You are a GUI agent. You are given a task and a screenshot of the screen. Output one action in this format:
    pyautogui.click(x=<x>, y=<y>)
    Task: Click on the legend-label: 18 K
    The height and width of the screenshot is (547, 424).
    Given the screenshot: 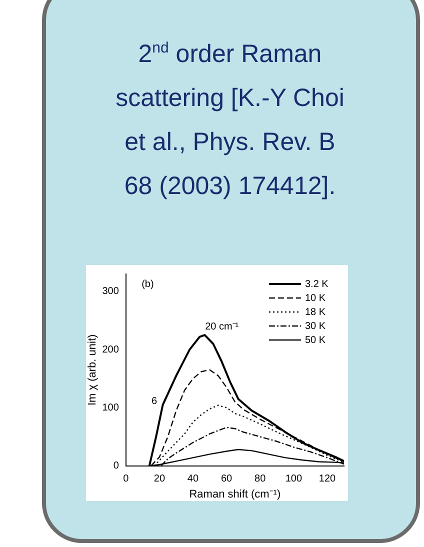 What is the action you would take?
    pyautogui.click(x=315, y=312)
    